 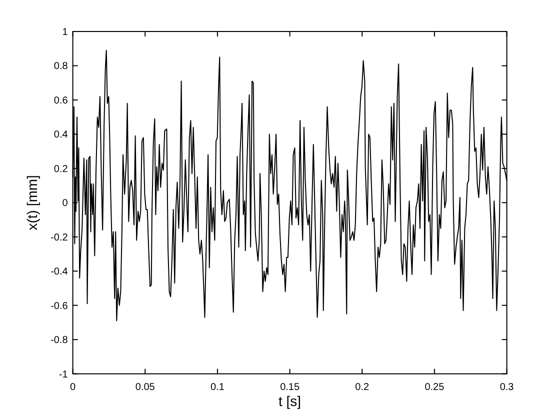 I want to click on x-tick-label: 0, so click(x=73, y=387).